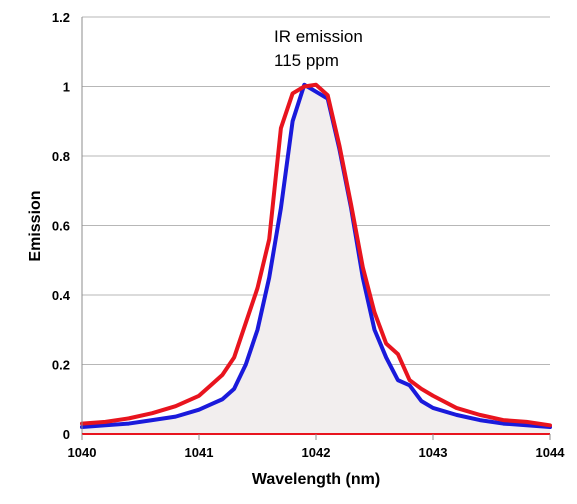 The width and height of the screenshot is (577, 504). Describe the element at coordinates (61, 156) in the screenshot. I see `y-tick-label: 0.8` at that location.